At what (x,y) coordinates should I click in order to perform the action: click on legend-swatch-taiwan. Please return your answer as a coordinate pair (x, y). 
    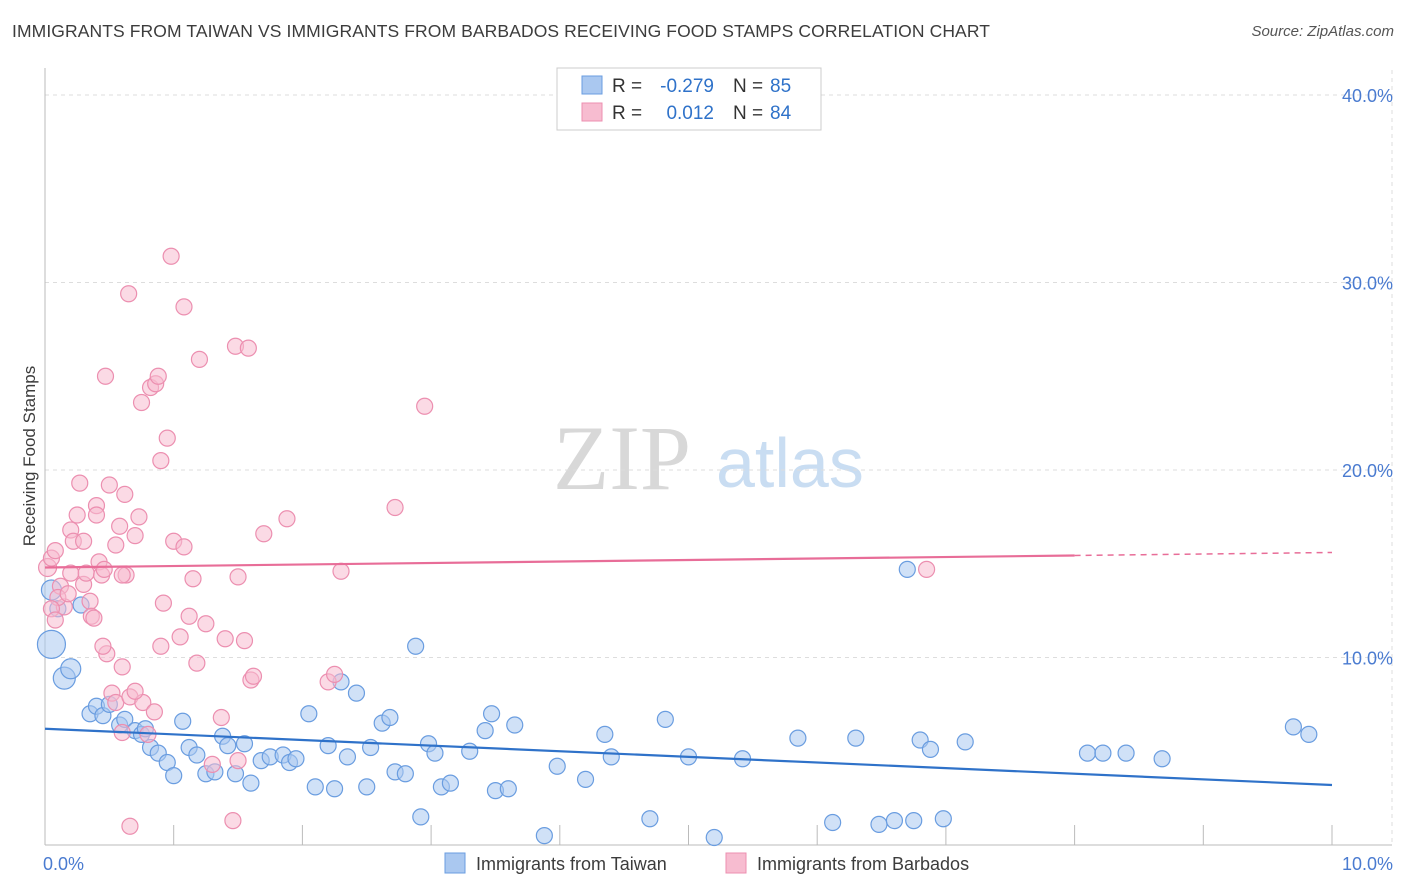
    Looking at the image, I should click on (455, 863).